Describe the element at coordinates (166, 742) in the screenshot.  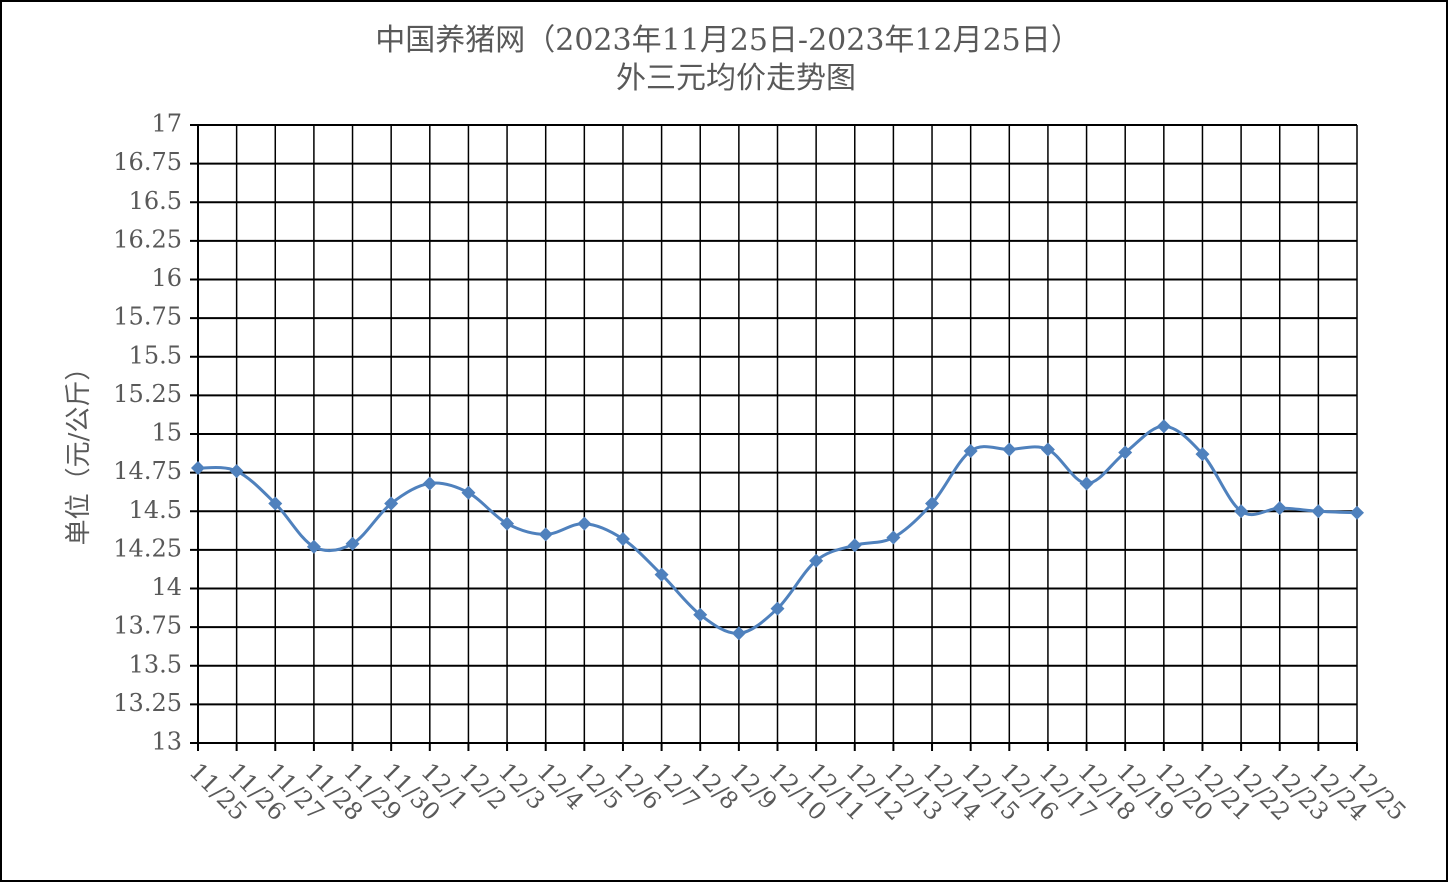
I see `y-tick-label: 13` at that location.